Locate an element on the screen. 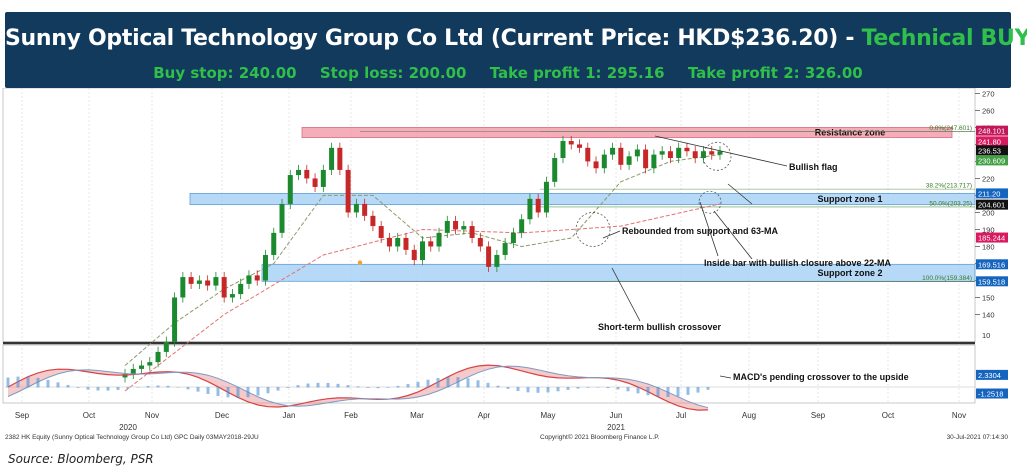 The image size is (1027, 476). macd-label: 2.3304 is located at coordinates (989, 375).